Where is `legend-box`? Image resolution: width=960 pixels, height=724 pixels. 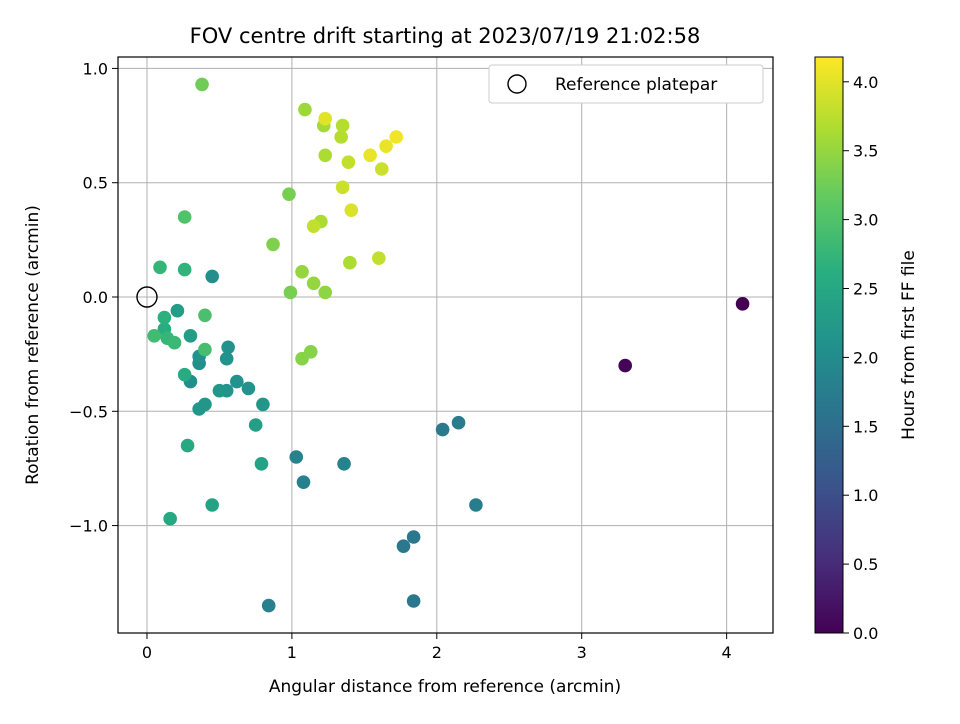
legend-box is located at coordinates (626, 84).